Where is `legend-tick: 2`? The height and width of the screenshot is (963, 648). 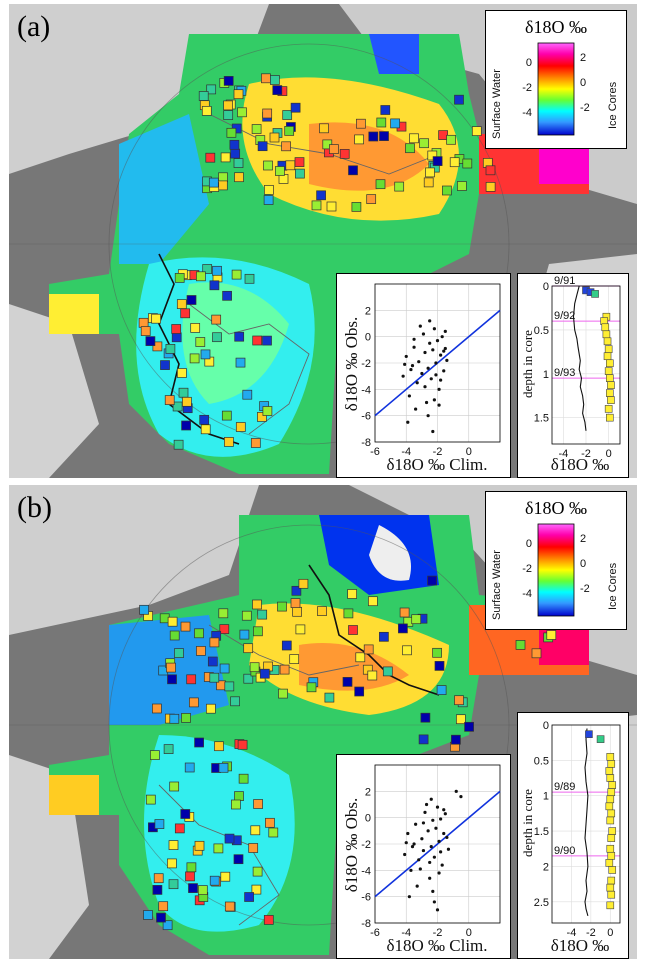
legend-tick: 2 is located at coordinates (583, 539).